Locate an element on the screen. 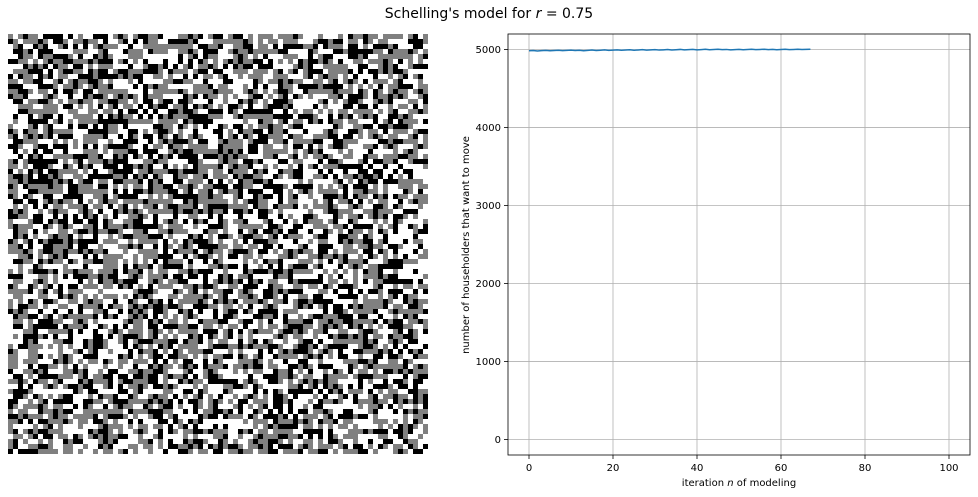 Image resolution: width=978 pixels, height=497 pixels. y-tick-label: 2000 is located at coordinates (488, 284).